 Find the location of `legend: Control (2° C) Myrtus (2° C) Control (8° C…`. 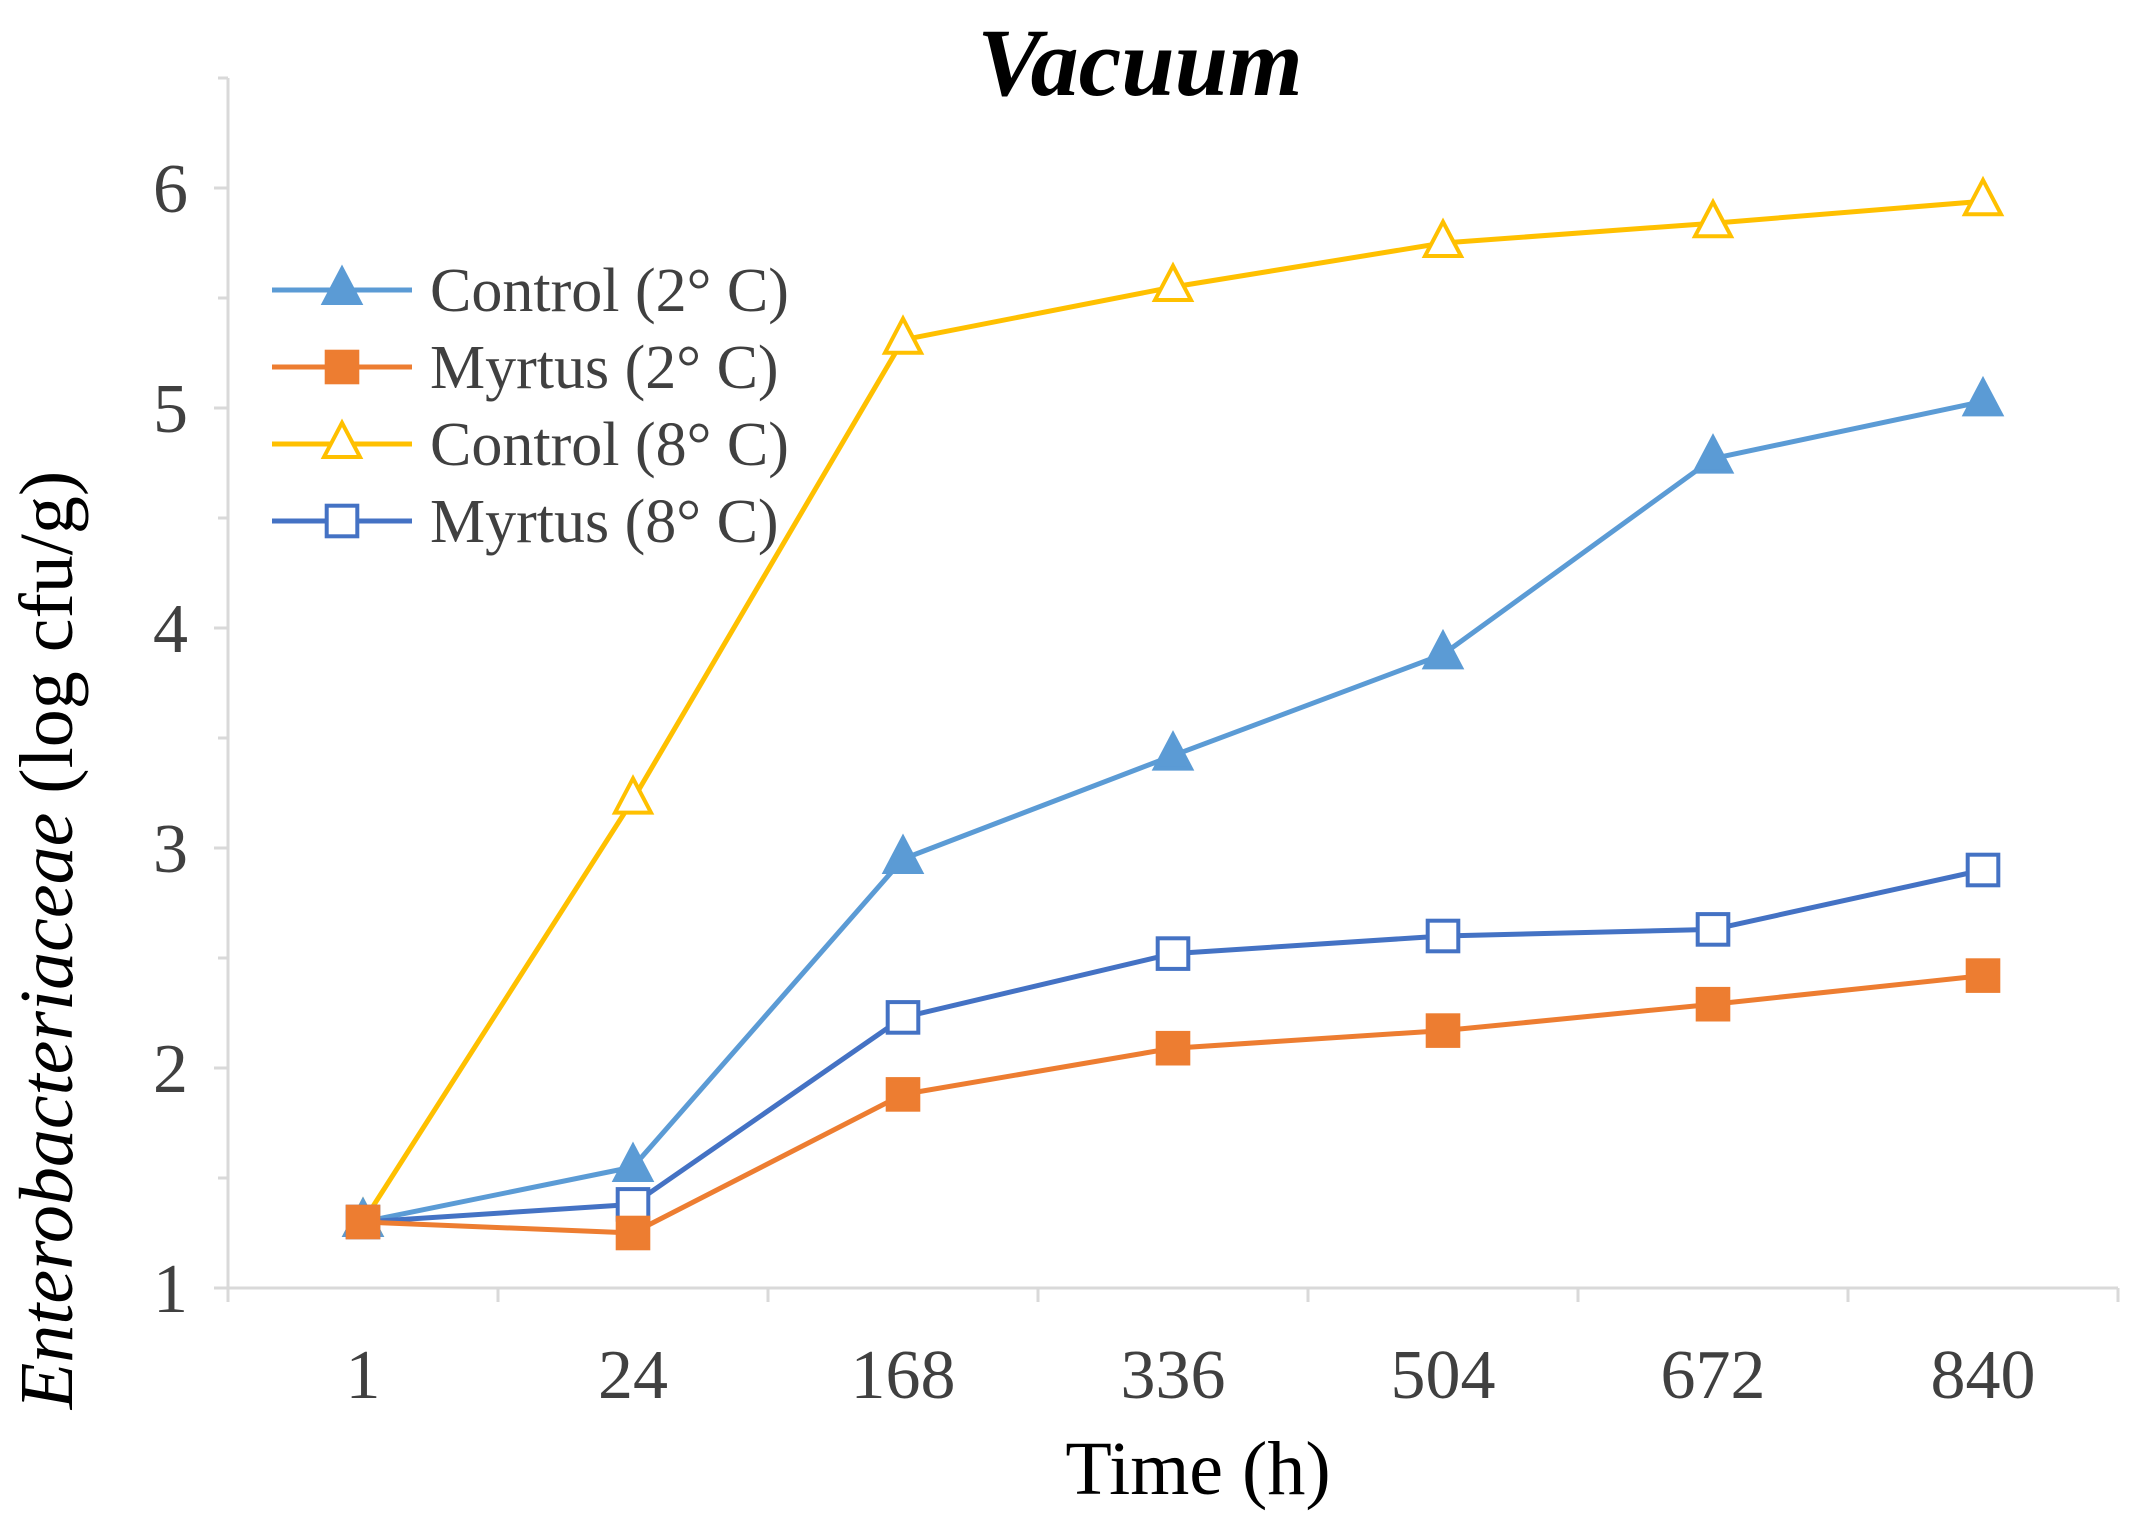

legend: Control (2° C) Myrtus (2° C) Control (8° C… is located at coordinates (530, 406).